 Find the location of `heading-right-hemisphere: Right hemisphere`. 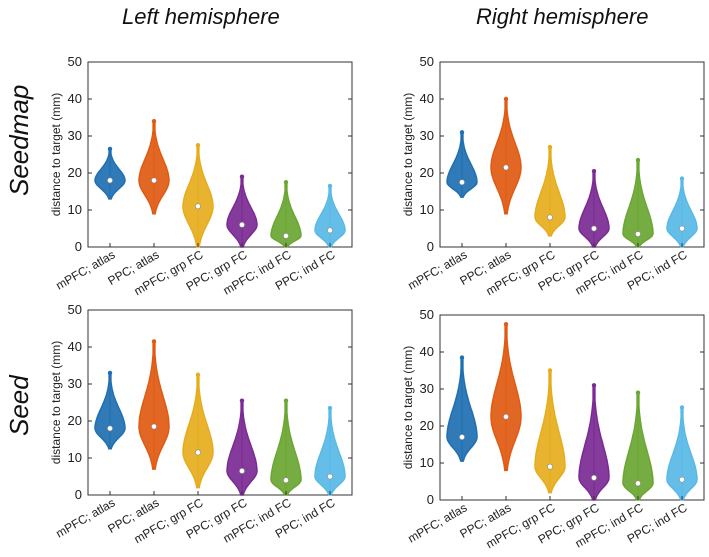

heading-right-hemisphere: Right hemisphere is located at coordinates (562, 16).